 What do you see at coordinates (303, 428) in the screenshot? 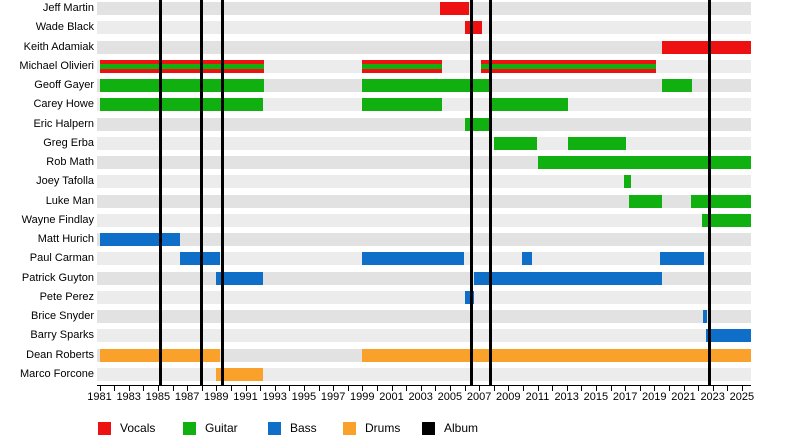
I see `legend-label: Bass` at bounding box center [303, 428].